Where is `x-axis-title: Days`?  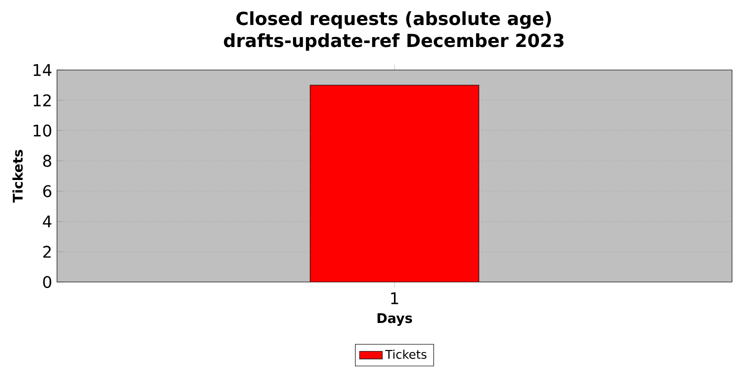 x-axis-title: Days is located at coordinates (395, 319).